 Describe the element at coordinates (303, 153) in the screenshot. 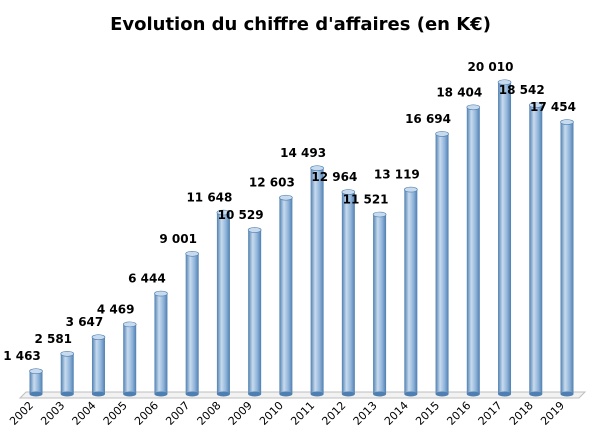

I see `value-label-2011: 14 493` at that location.